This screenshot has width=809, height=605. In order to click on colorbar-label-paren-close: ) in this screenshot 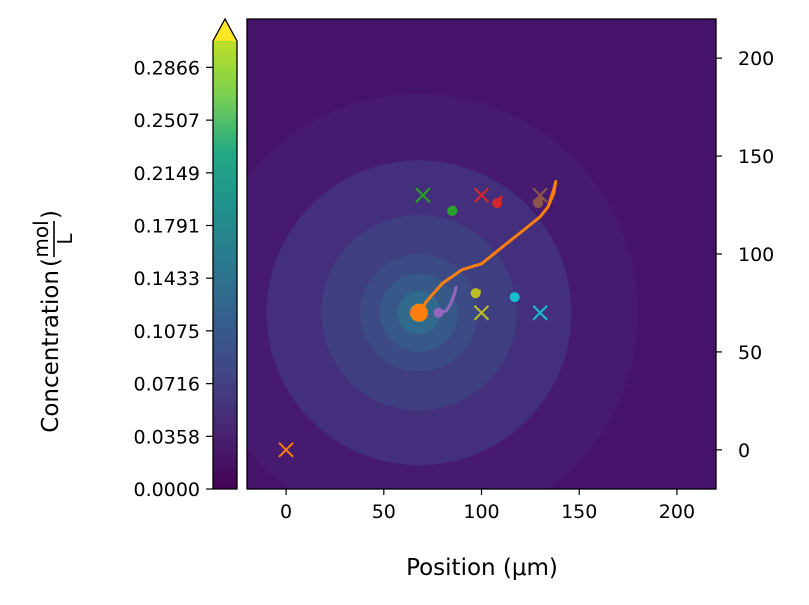, I will do `click(51, 214)`.